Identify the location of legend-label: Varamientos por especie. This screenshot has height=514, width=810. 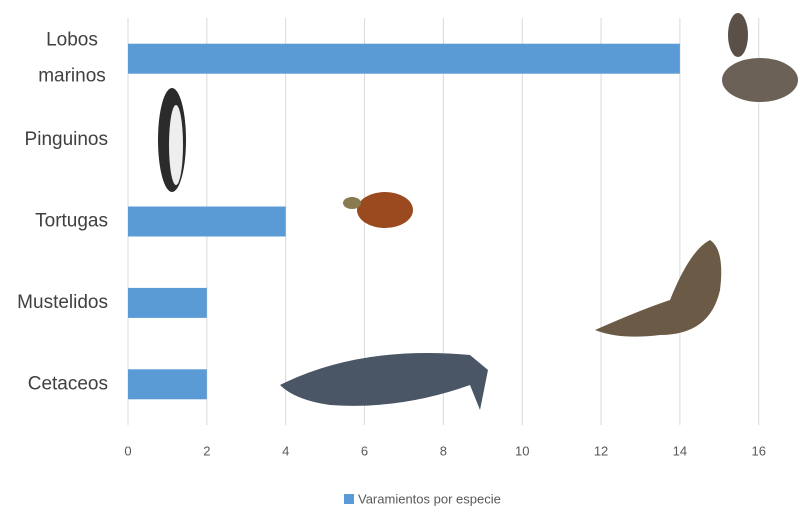
(429, 498).